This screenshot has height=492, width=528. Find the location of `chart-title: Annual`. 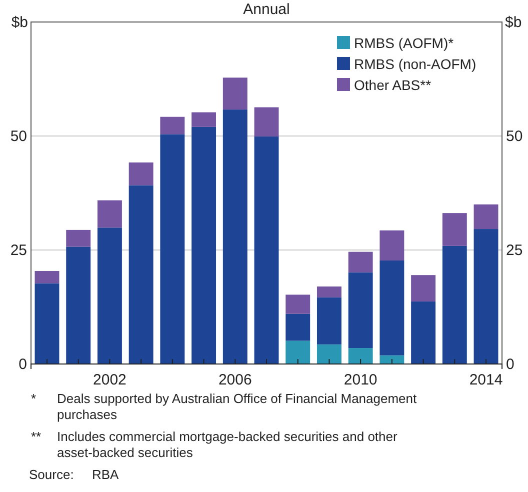

chart-title: Annual is located at coordinates (266, 9).